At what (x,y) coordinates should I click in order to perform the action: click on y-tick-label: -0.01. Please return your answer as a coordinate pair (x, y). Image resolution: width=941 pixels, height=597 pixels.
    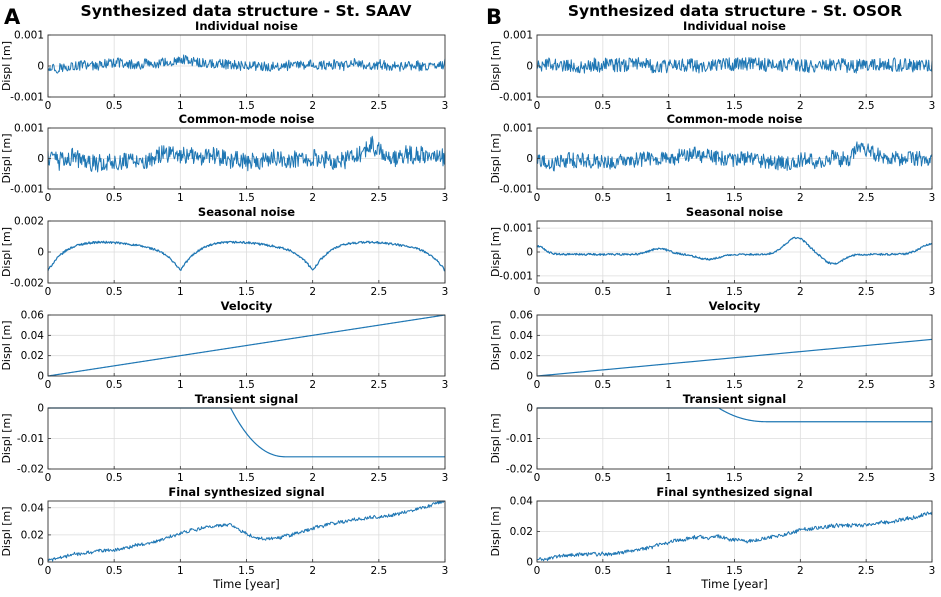
    Looking at the image, I should click on (30, 439).